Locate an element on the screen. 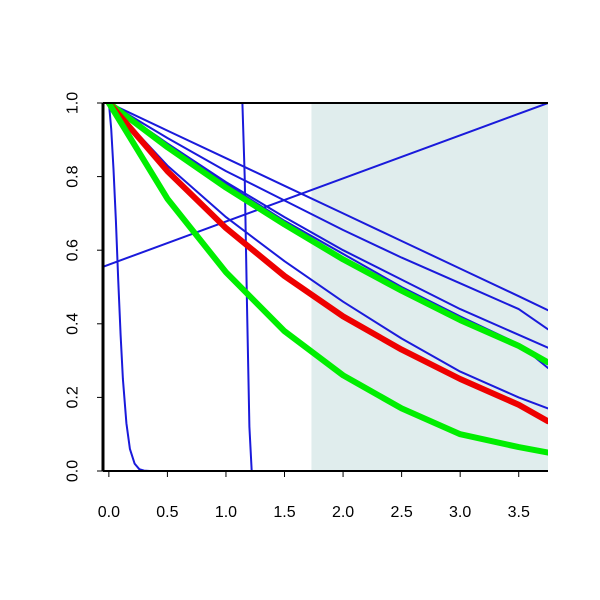 The image size is (600, 600). y-tick-labels: 0.0 0.2 0.4 0.6 0.8 1.0 is located at coordinates (73, 287).